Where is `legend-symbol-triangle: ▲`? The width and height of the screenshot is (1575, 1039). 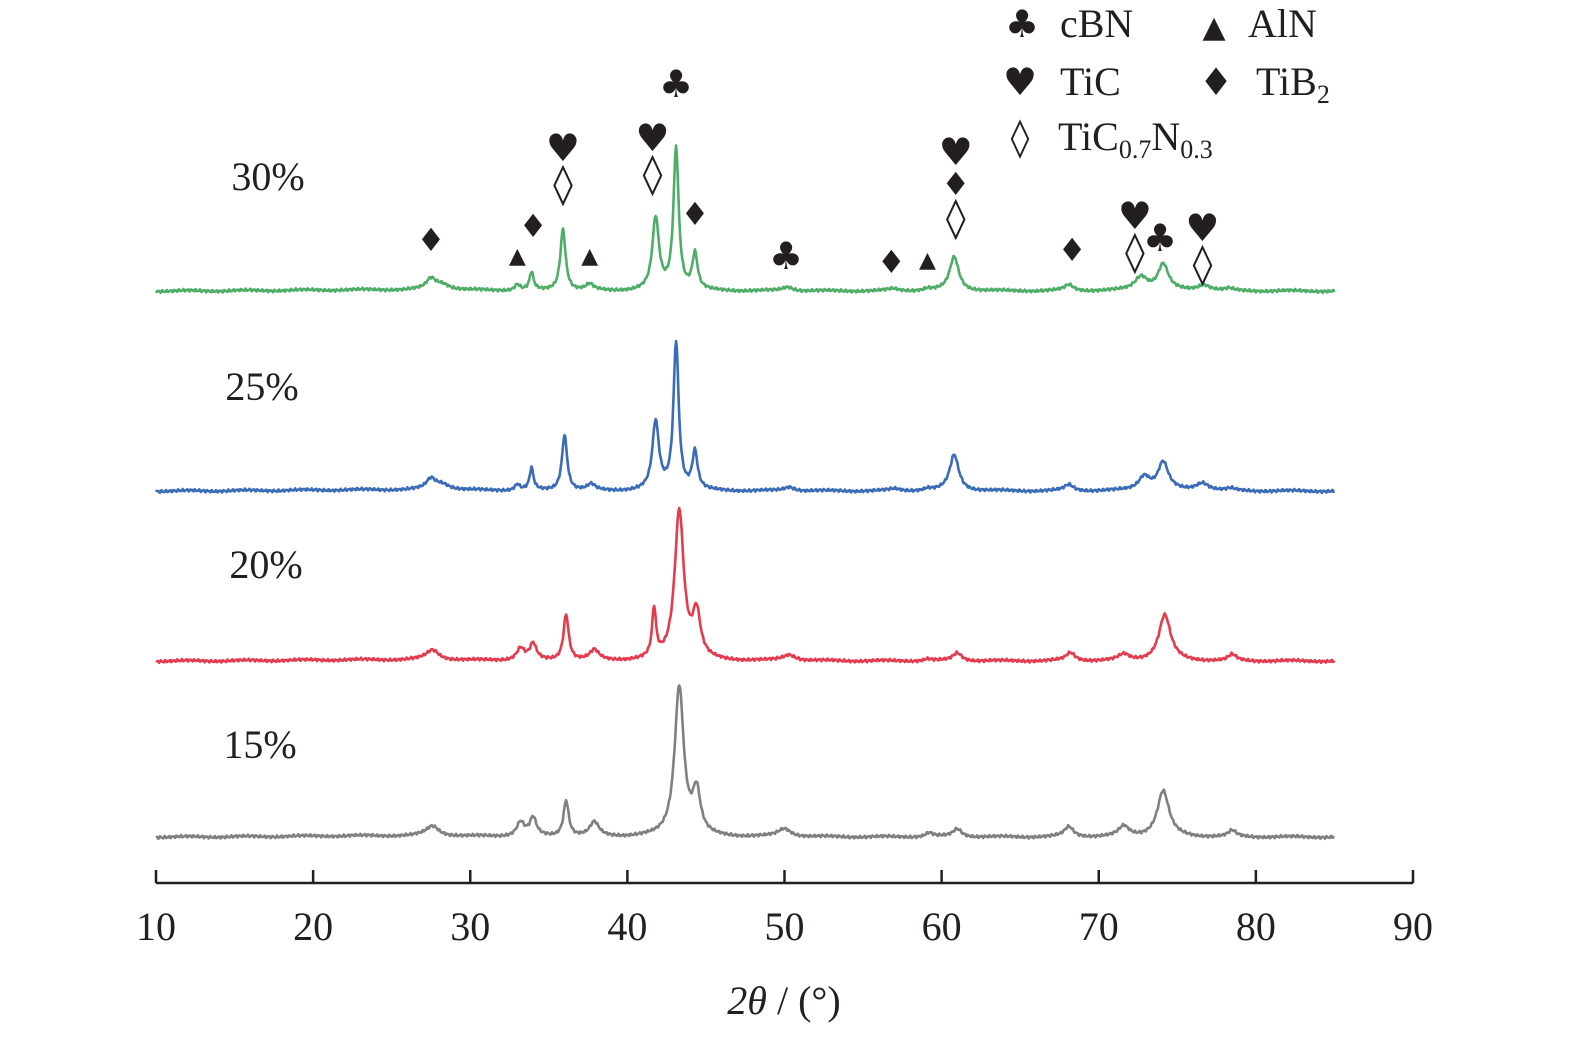 legend-symbol-triangle: ▲ is located at coordinates (1213, 27).